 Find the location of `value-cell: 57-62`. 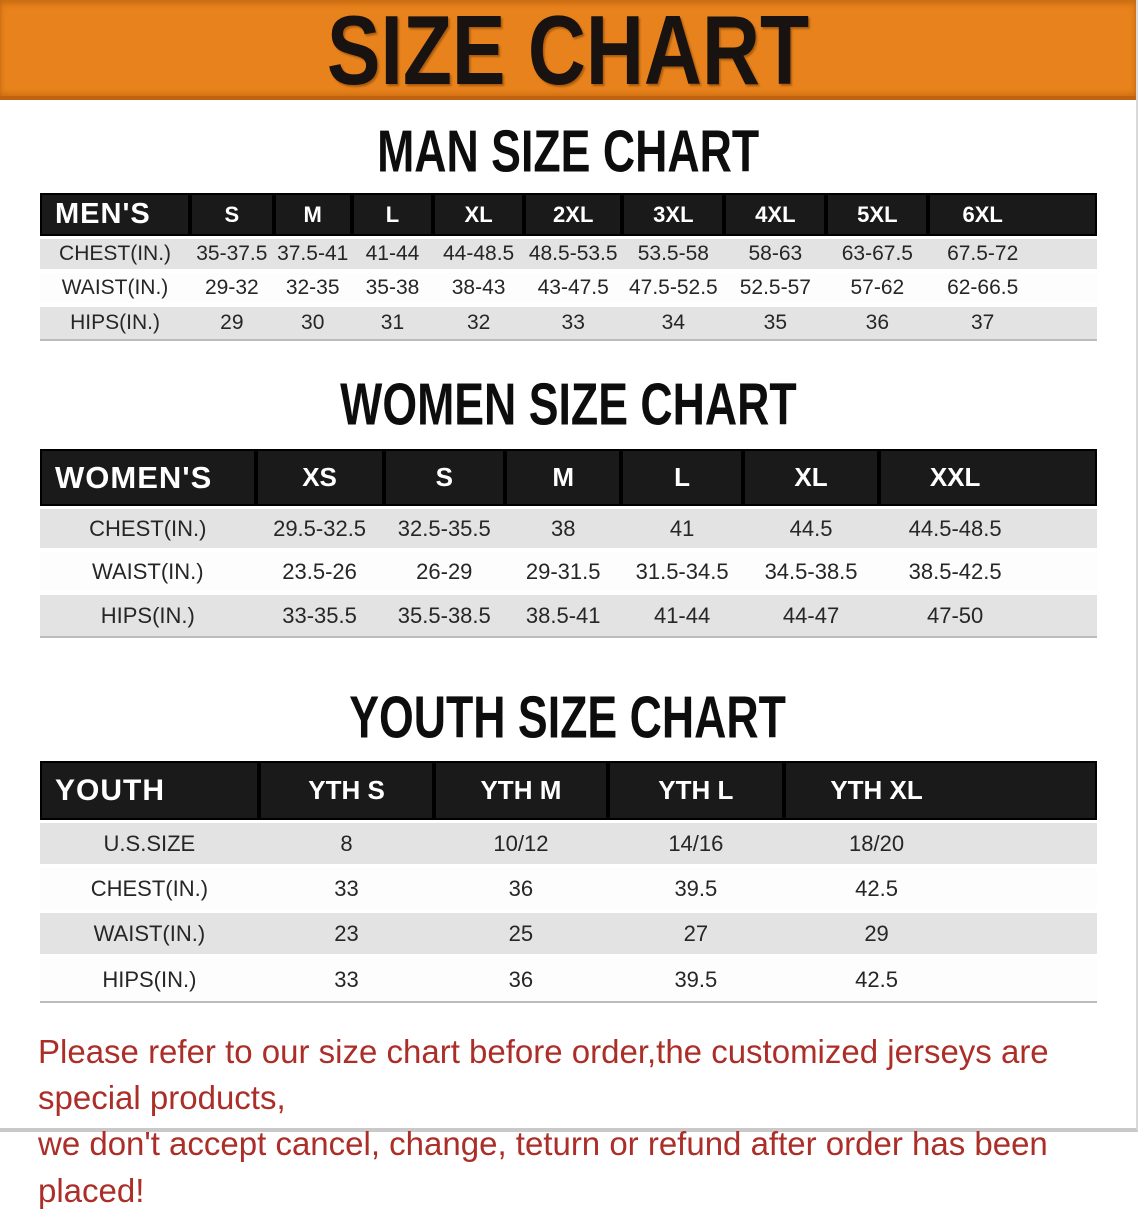

value-cell: 57-62 is located at coordinates (877, 290).